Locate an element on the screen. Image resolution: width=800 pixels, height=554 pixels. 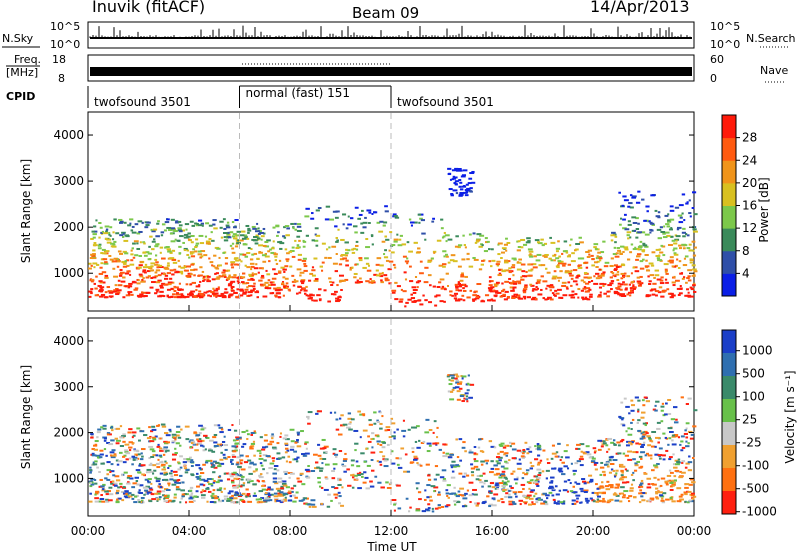
freq-tick-bottom: 8 is located at coordinates (61, 78).